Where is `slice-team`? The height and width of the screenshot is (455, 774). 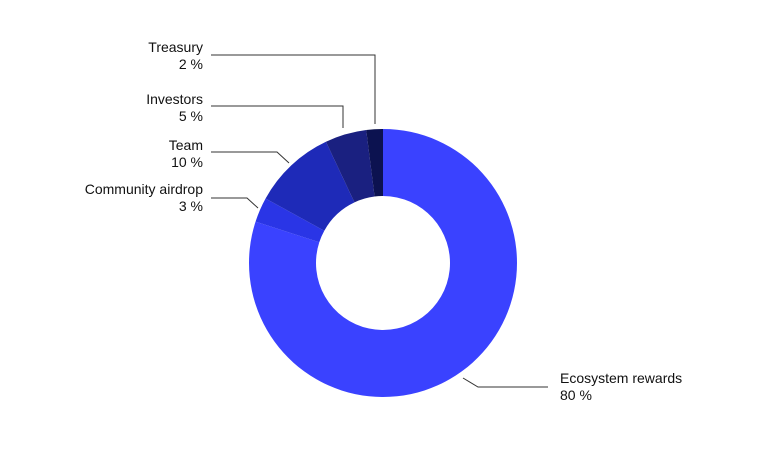
slice-team is located at coordinates (310, 186).